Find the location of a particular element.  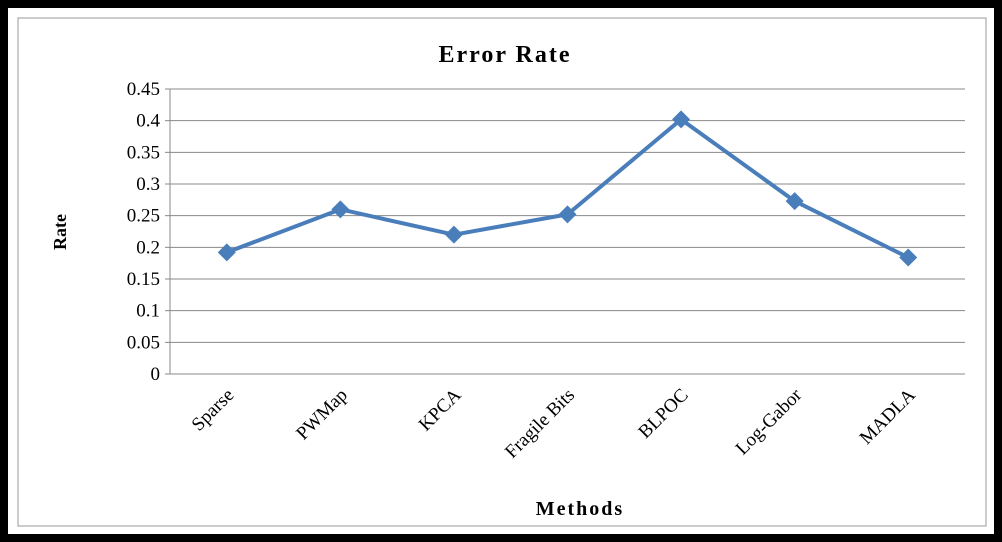

y-tick-label: 0.35 is located at coordinates (143, 152).